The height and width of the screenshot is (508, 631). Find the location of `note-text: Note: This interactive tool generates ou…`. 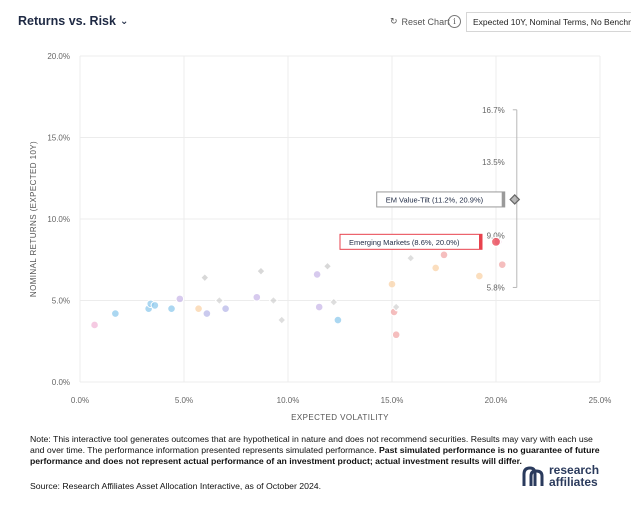

note-text: Note: This interactive tool generates ou… is located at coordinates (311, 445).